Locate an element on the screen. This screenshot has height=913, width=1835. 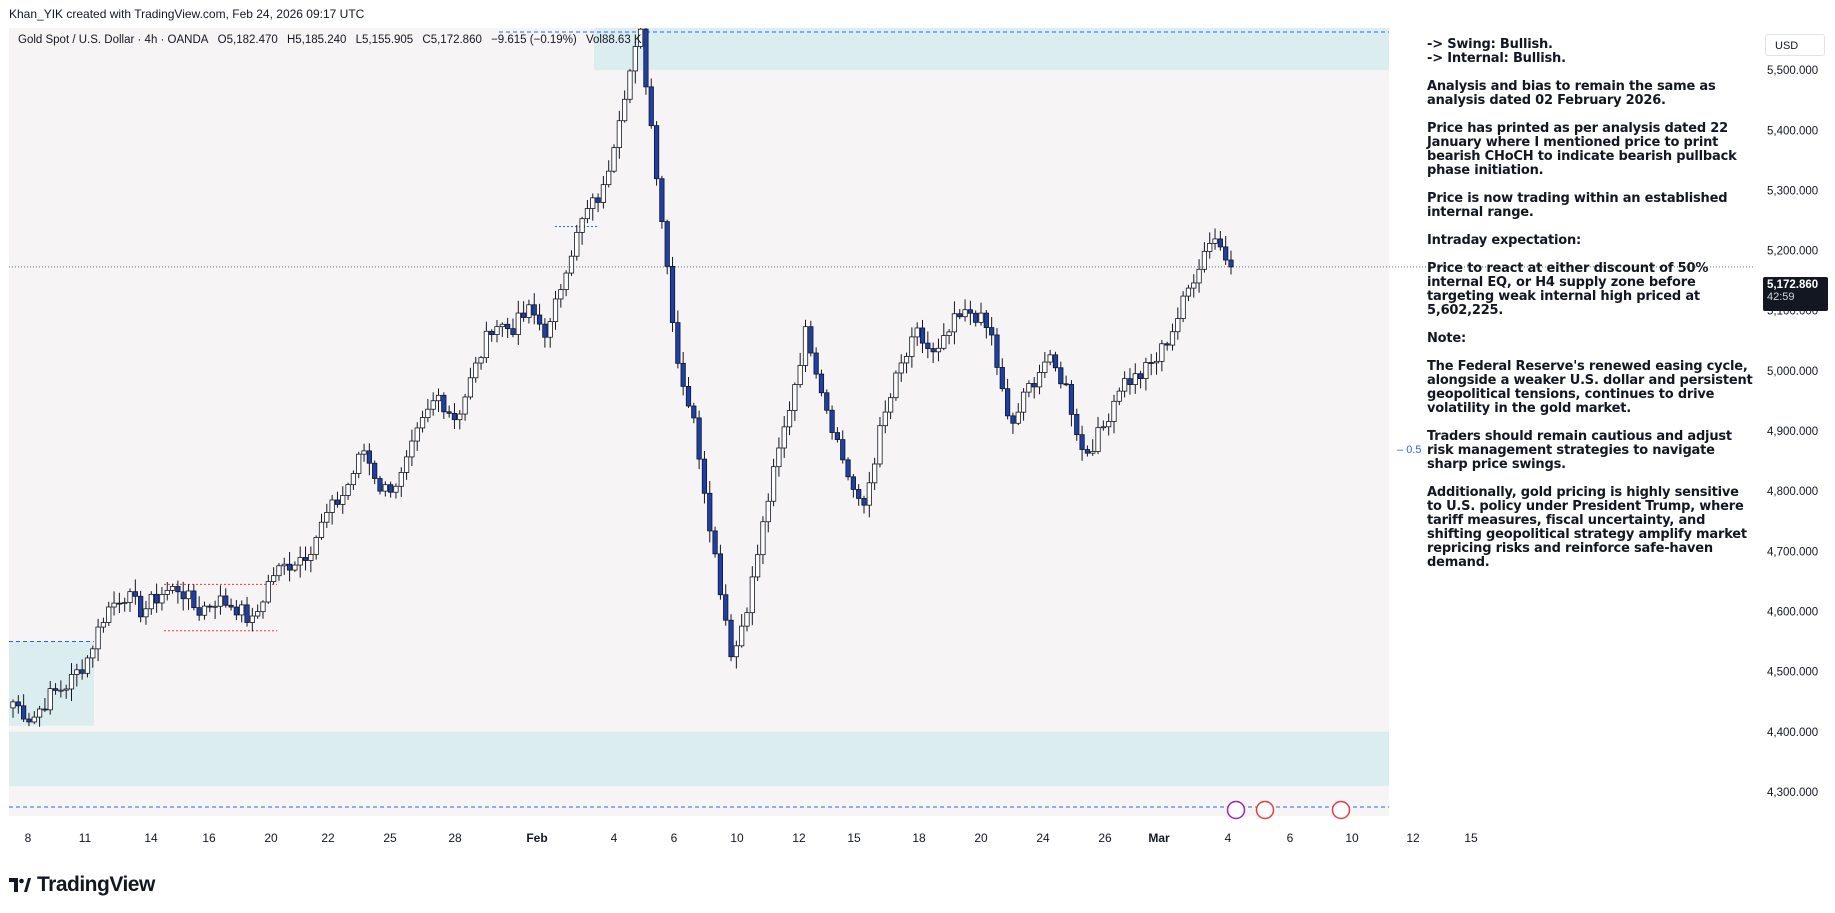
x-tick-label: Feb is located at coordinates (536, 838).